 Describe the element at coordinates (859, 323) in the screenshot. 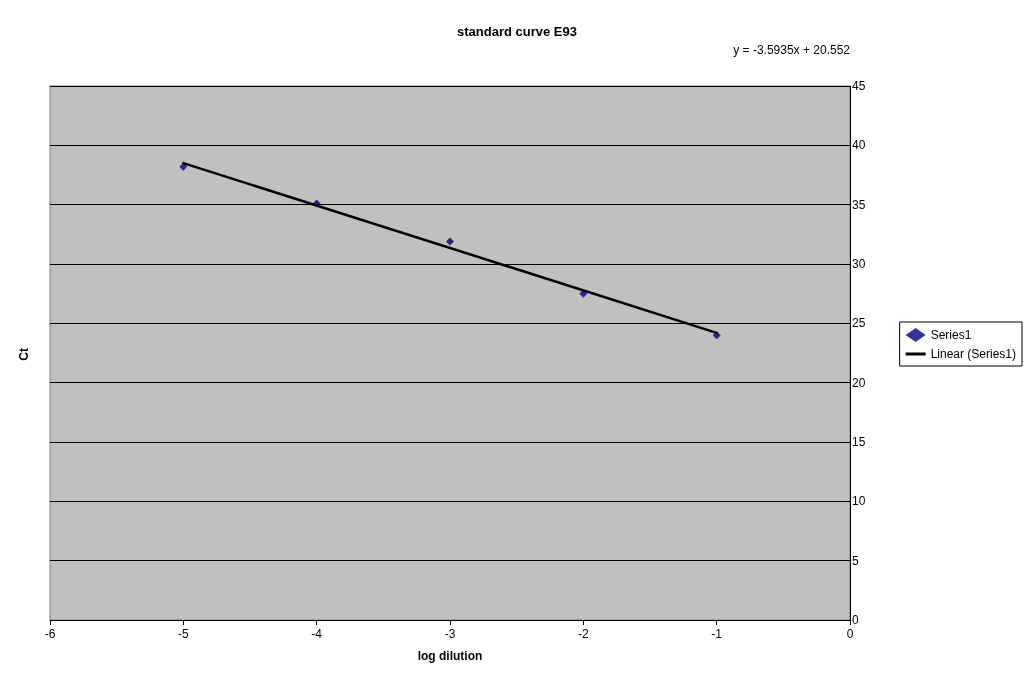

I see `y-tick-label: 25` at that location.